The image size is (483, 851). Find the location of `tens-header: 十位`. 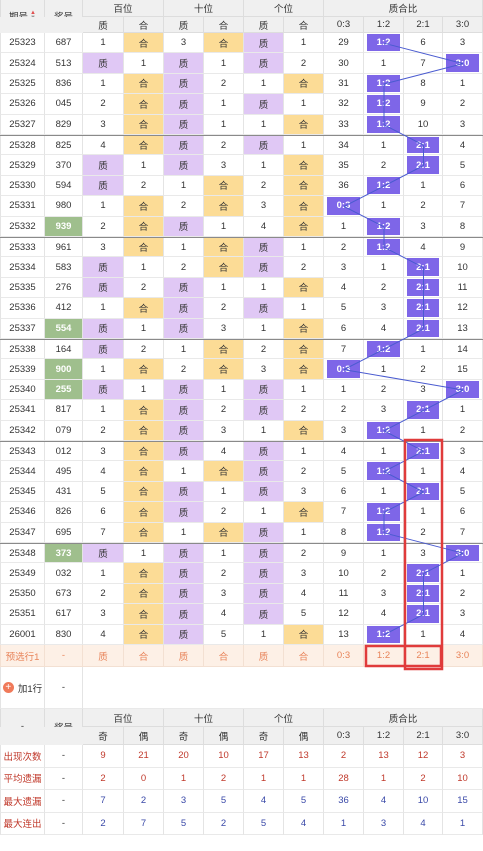

tens-header: 十位 is located at coordinates (204, 8).